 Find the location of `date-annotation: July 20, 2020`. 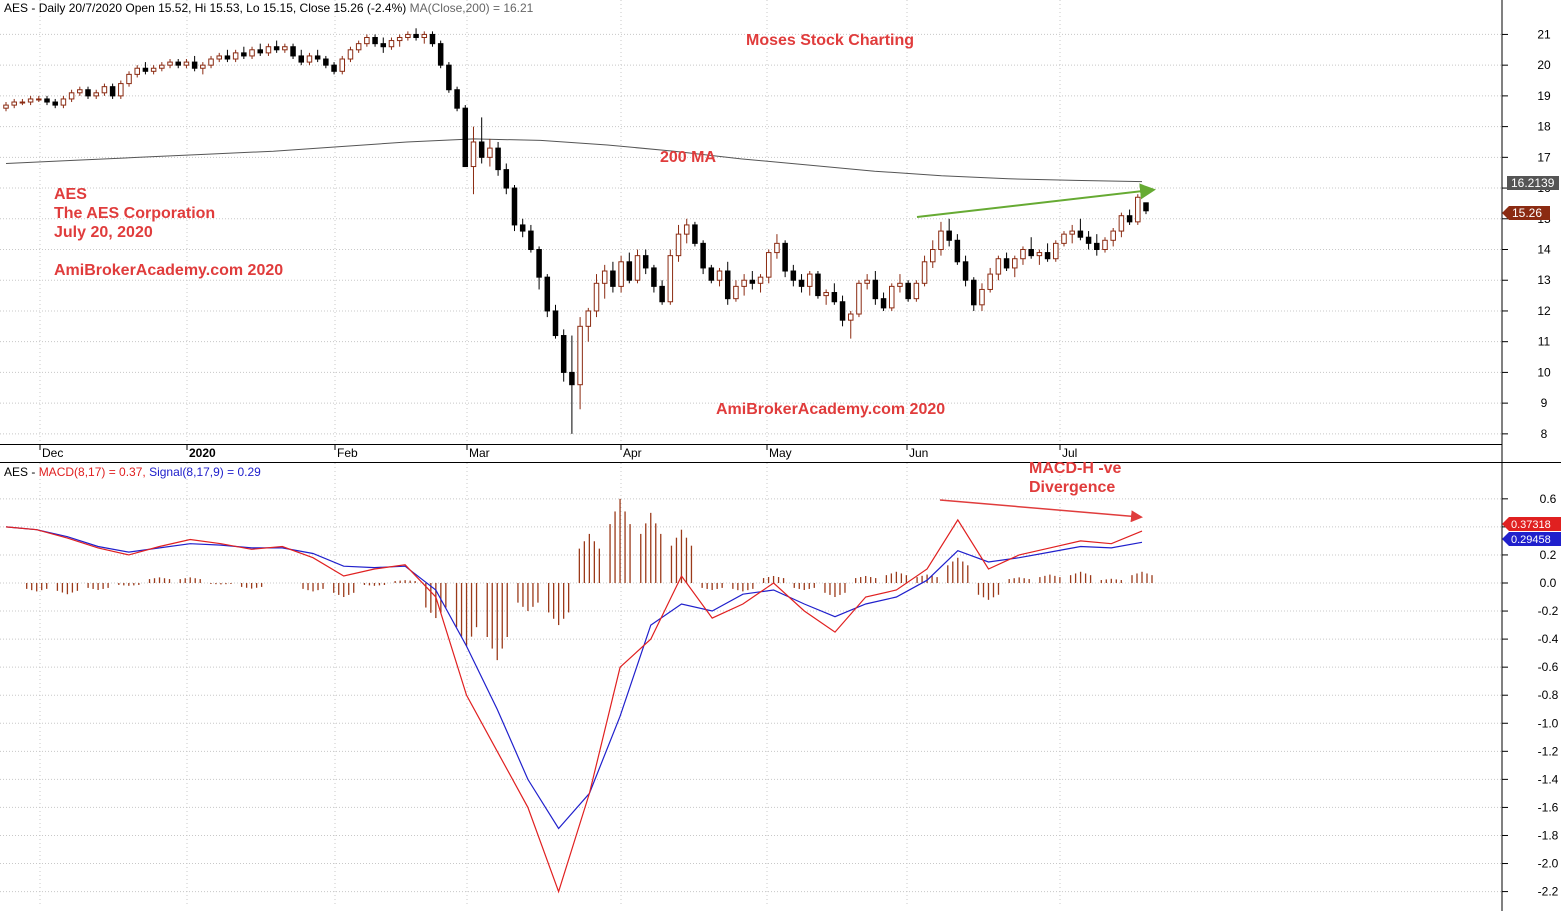

date-annotation: July 20, 2020 is located at coordinates (103, 232).